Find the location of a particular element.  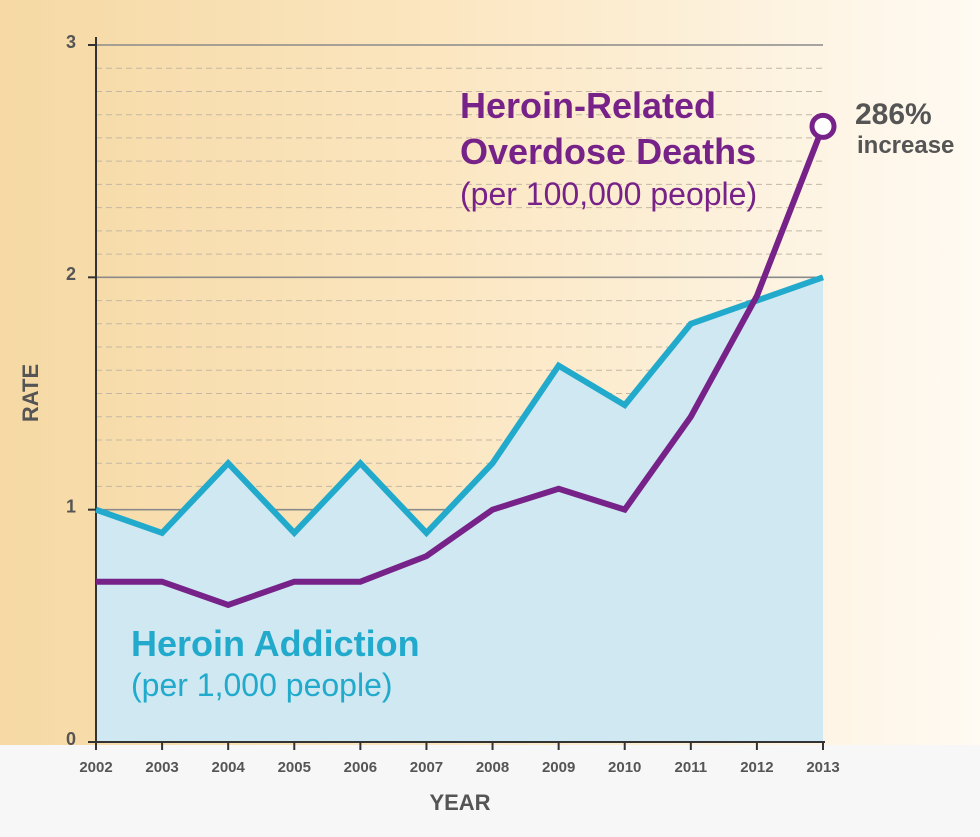

y-tick-label: 0 is located at coordinates (71, 739).